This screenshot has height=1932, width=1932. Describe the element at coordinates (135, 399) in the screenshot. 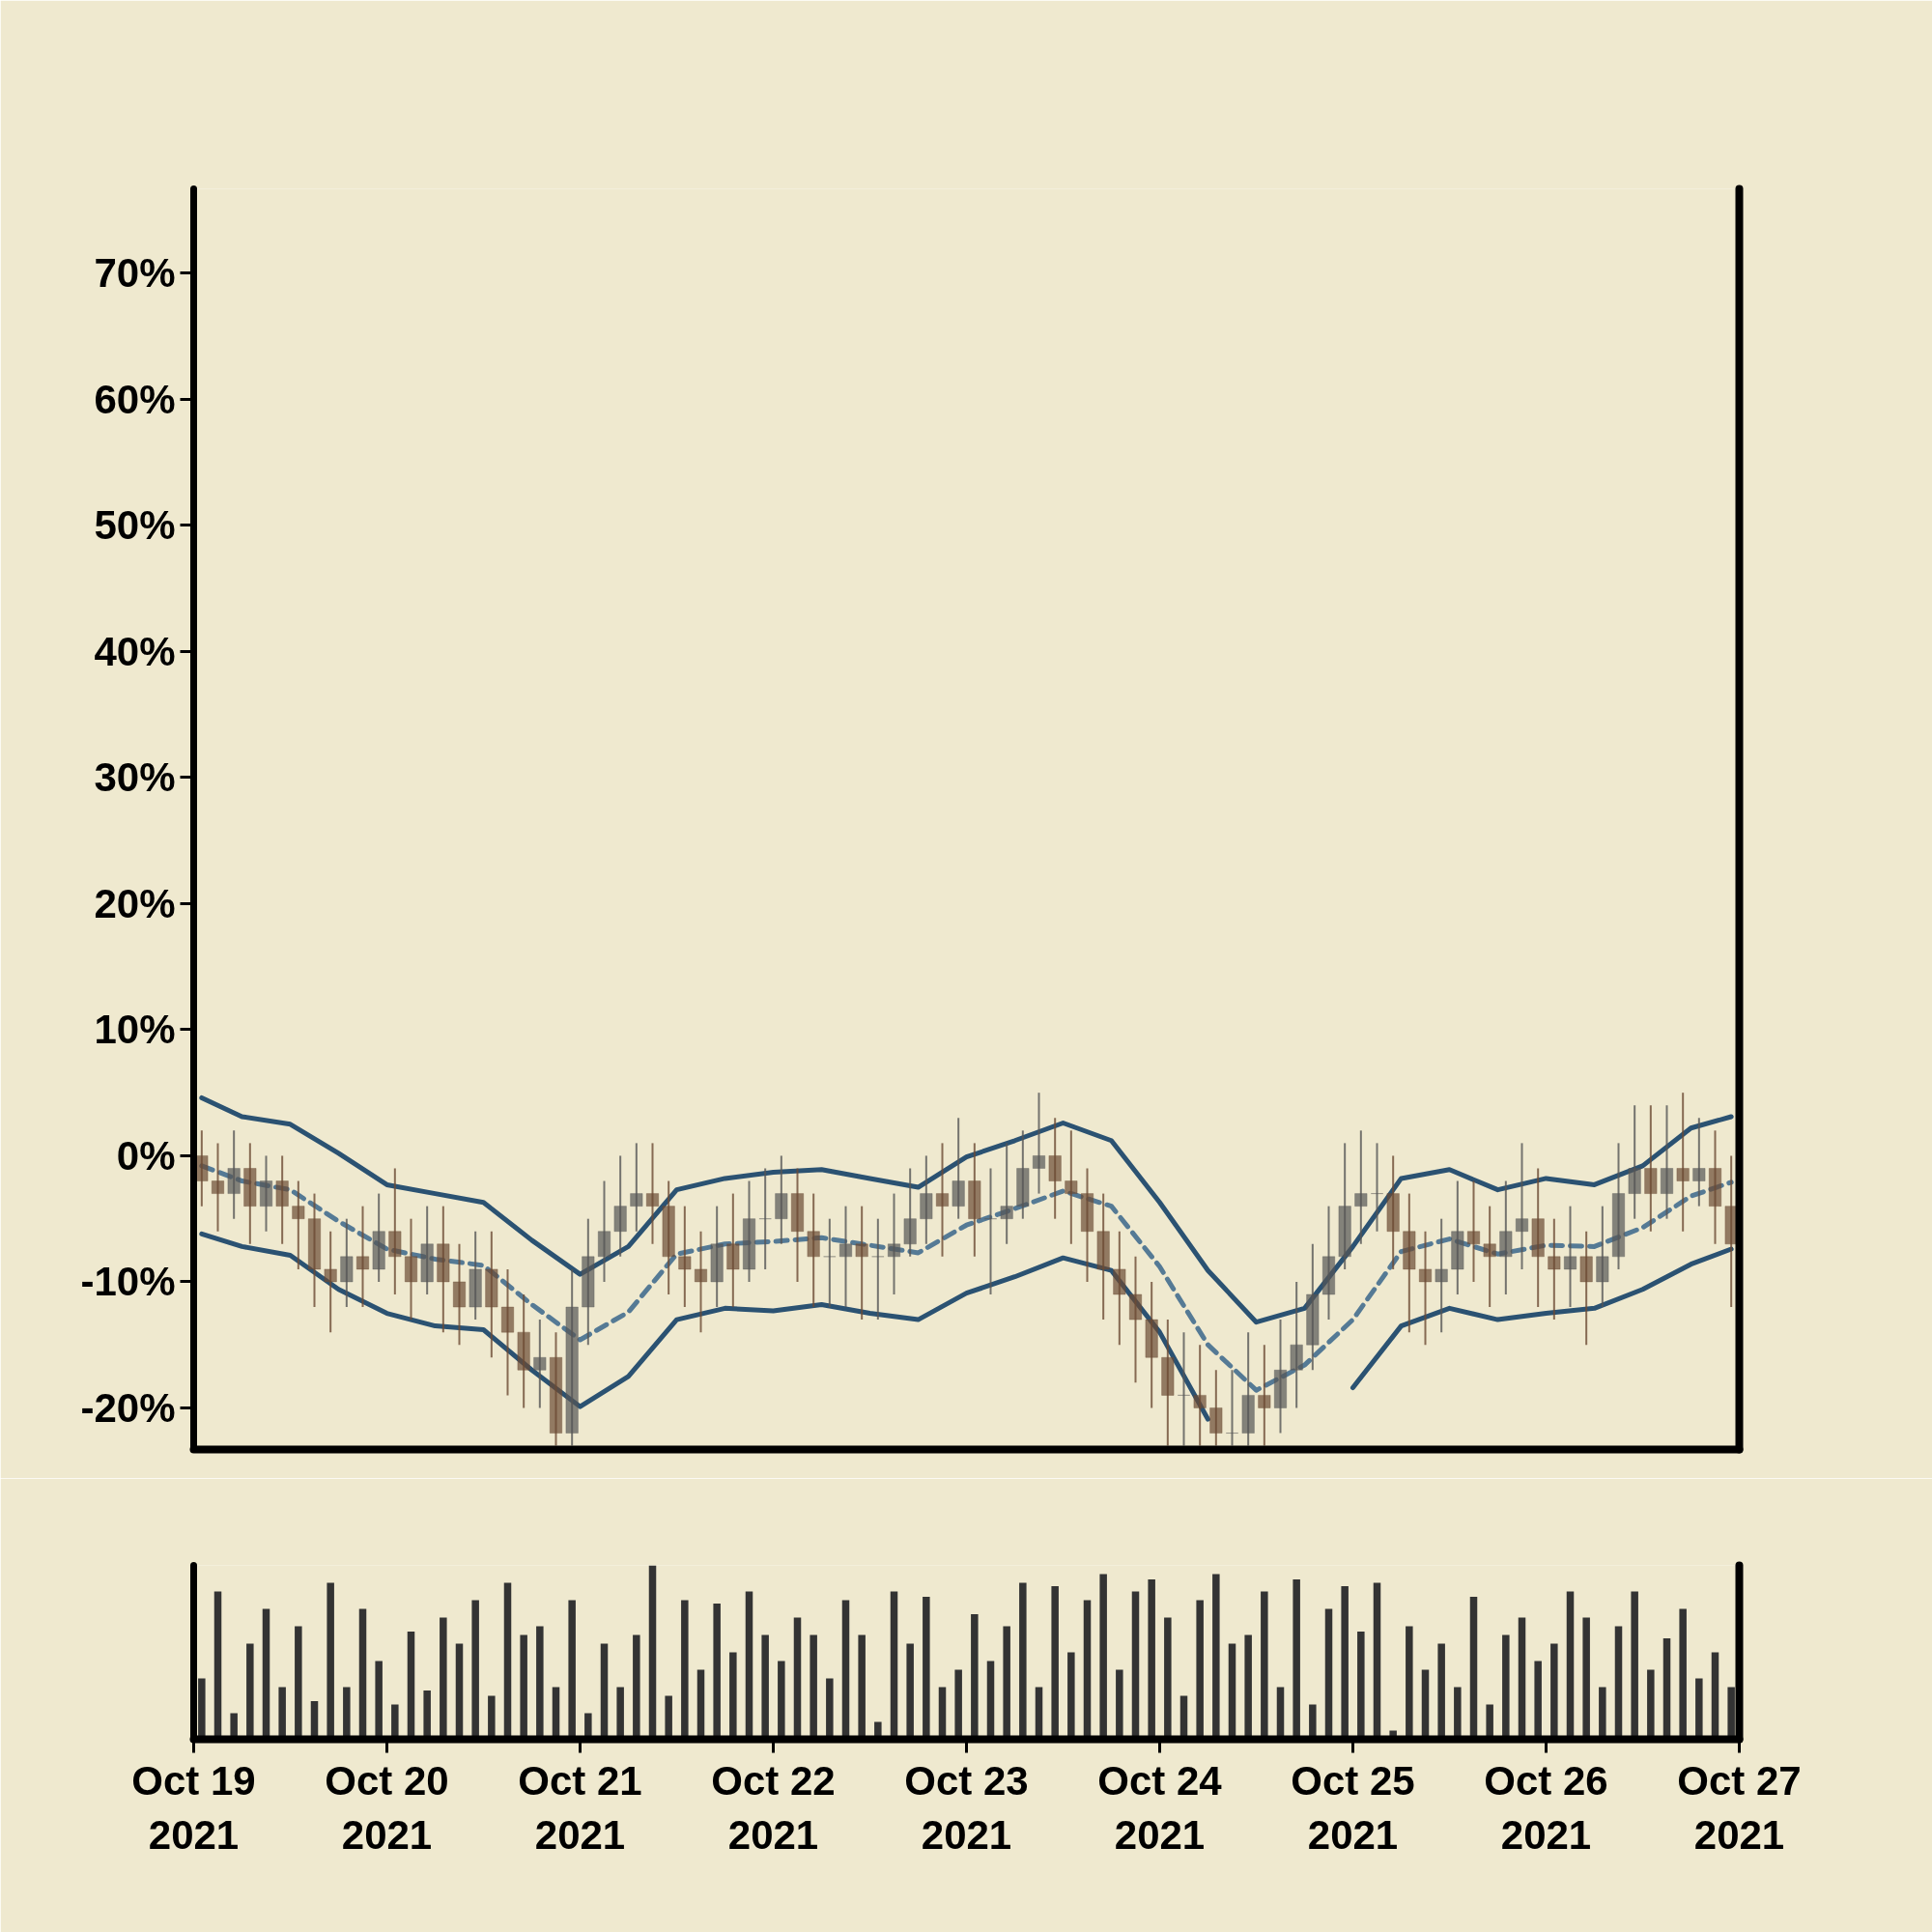

I see `y-tick-label: 60%` at that location.